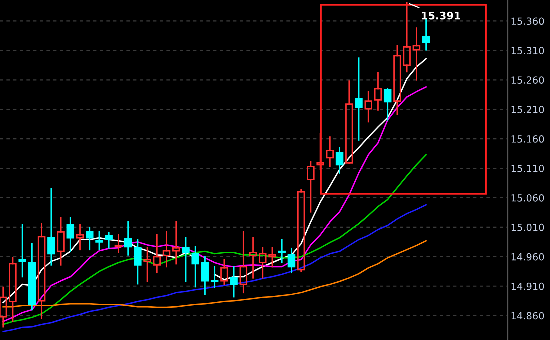 Image resolution: width=550 pixels, height=340 pixels. I want to click on y-tick-label: 14.910, so click(528, 286).